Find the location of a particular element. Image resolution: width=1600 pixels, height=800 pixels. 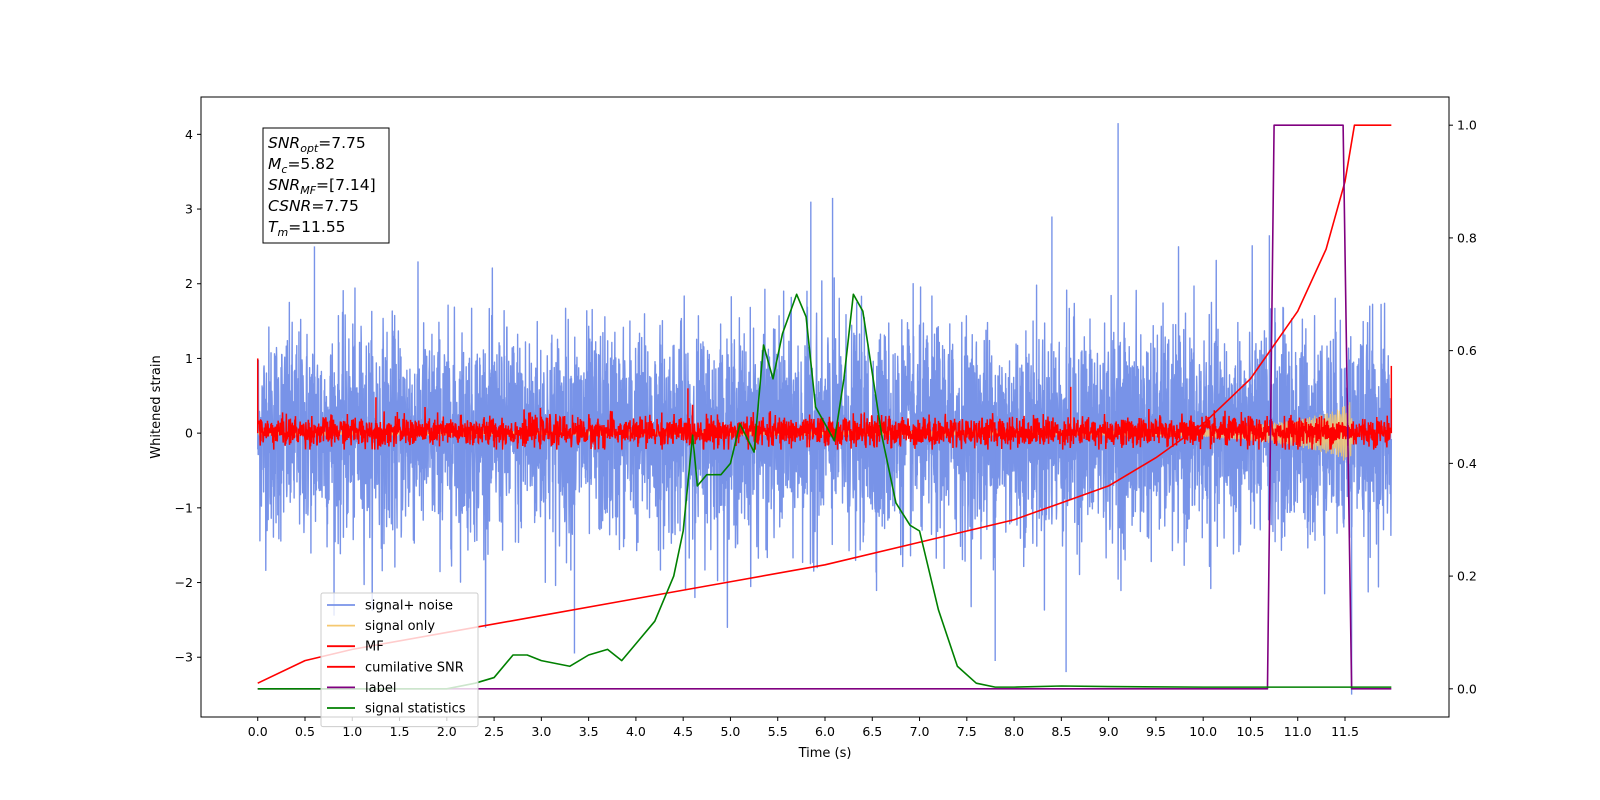

x-tick-label: 6.0 is located at coordinates (825, 731).